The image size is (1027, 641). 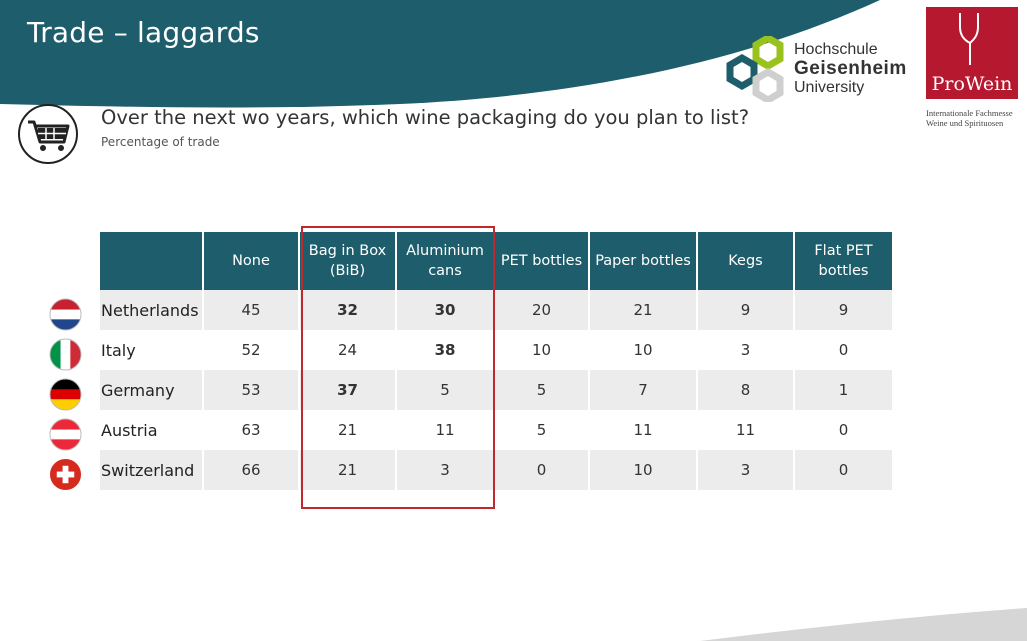 I want to click on header-bag-in-box: Bag in Box (BiB), so click(x=348, y=261).